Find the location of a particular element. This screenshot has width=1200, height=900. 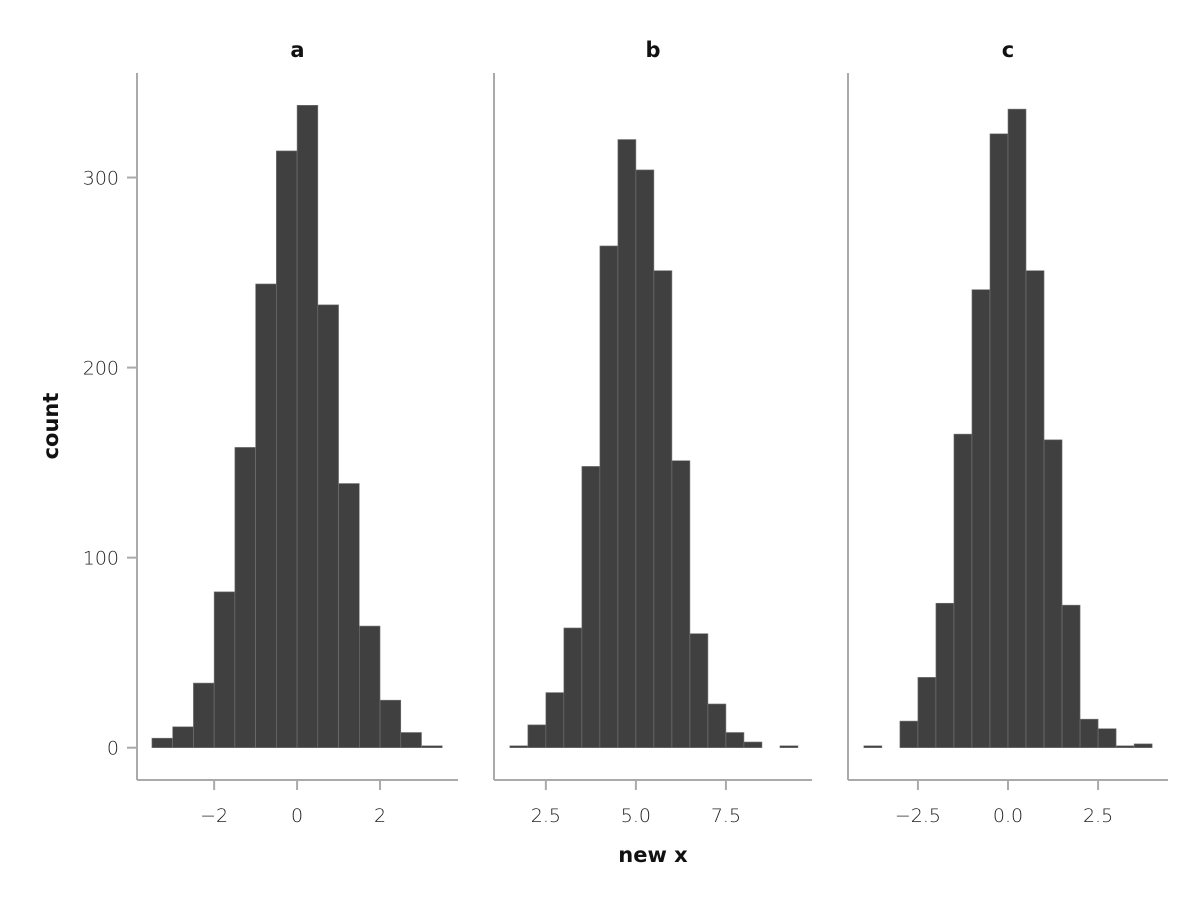

x-tick-label: 7.5 is located at coordinates (726, 816).